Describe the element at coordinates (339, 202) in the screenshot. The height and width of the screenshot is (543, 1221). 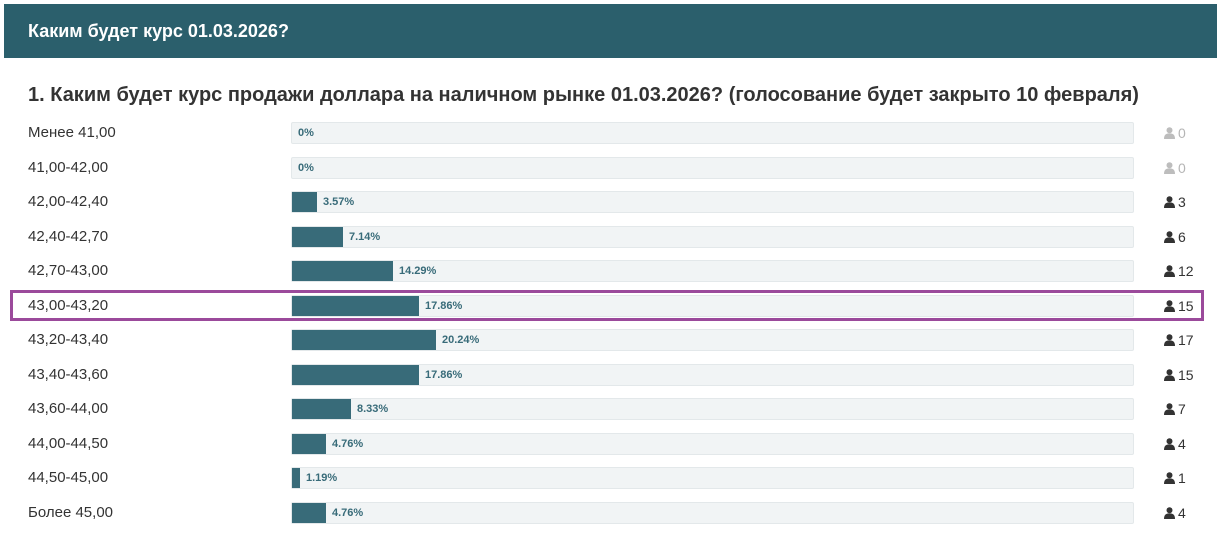
I see `percent-label: 3.57%` at that location.